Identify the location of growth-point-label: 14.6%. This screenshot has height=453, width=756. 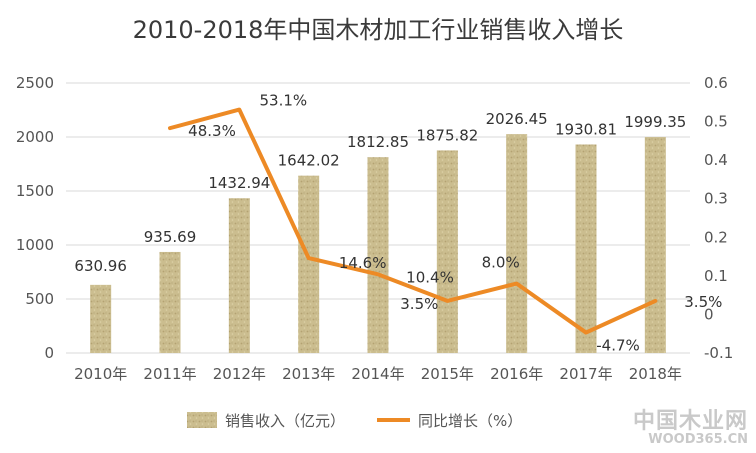
(363, 263).